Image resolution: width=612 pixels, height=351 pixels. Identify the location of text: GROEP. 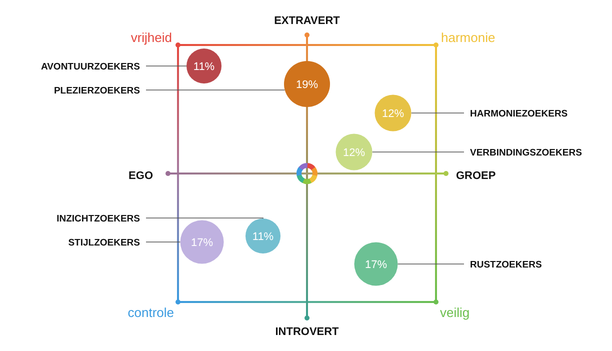
(476, 176).